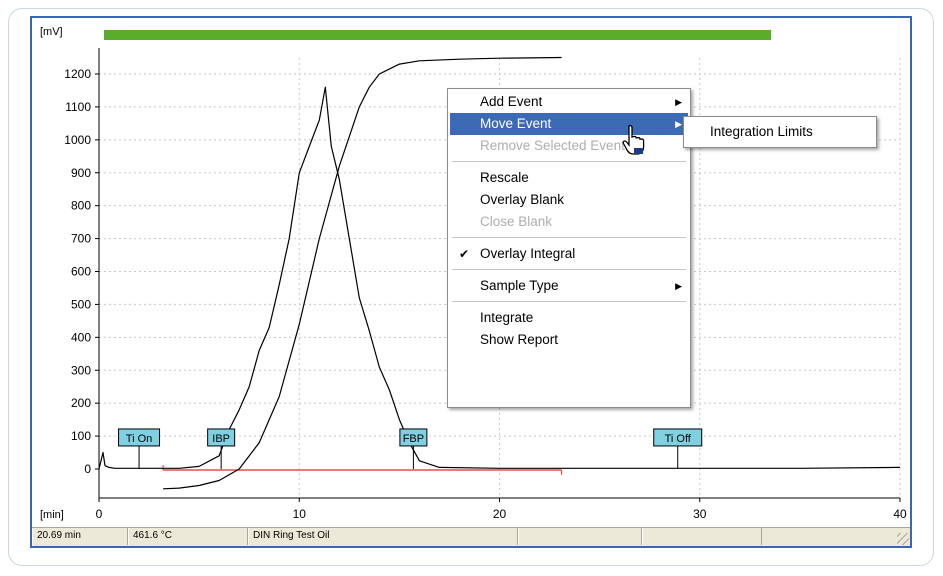  I want to click on y-tick-label: 700, so click(81, 239).